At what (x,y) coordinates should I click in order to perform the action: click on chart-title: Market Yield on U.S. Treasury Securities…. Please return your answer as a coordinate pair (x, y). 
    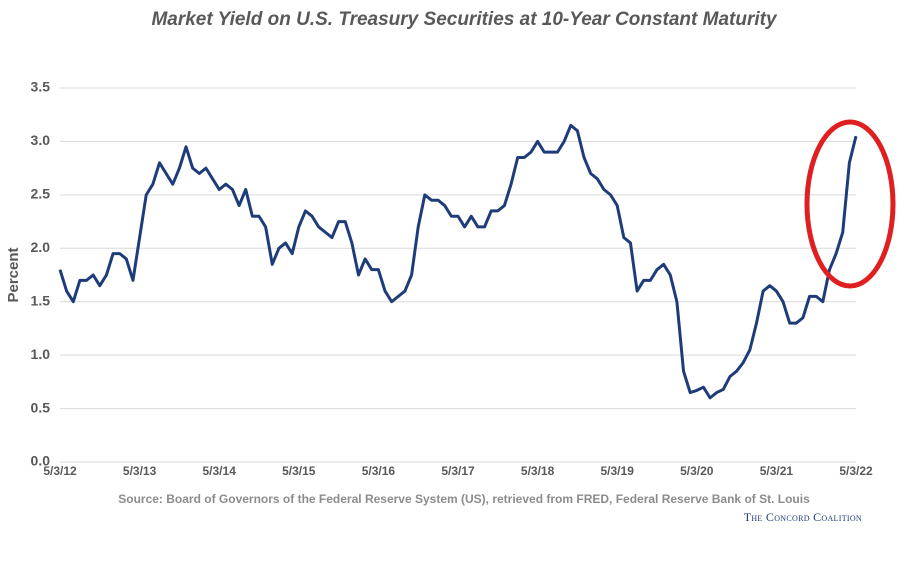
    Looking at the image, I should click on (464, 19).